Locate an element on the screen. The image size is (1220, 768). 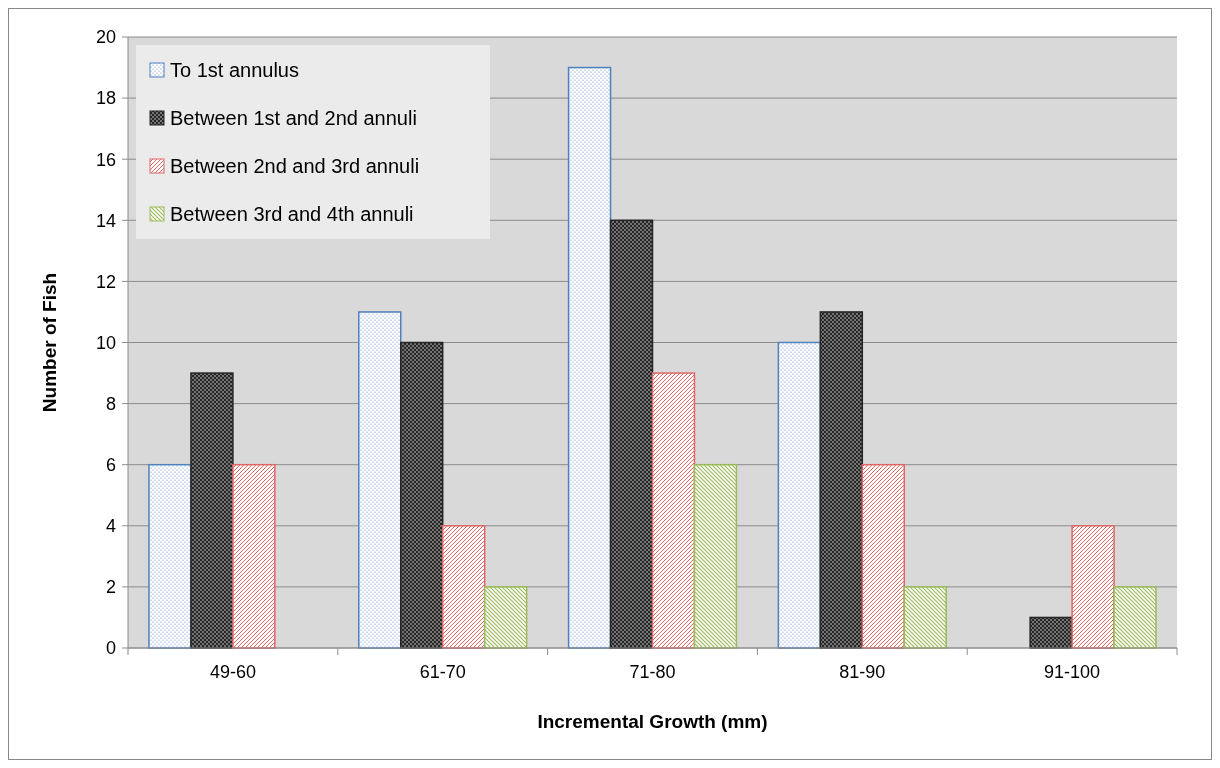
x-tick-label: 81-90 is located at coordinates (862, 672).